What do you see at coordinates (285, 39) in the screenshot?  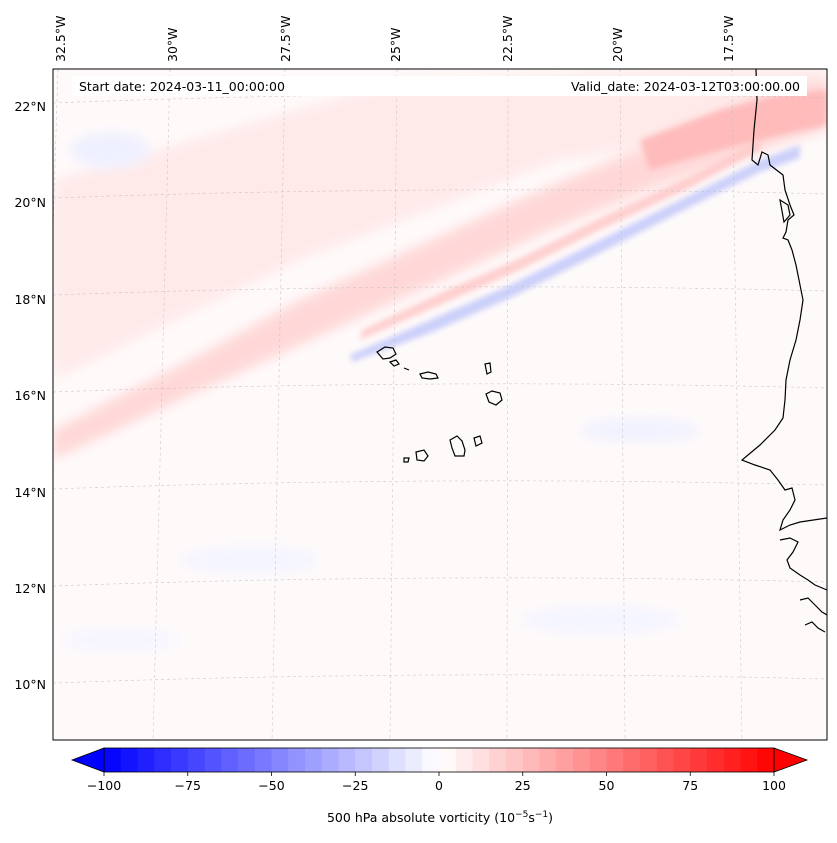 I see `lon-label: 27.5°W` at bounding box center [285, 39].